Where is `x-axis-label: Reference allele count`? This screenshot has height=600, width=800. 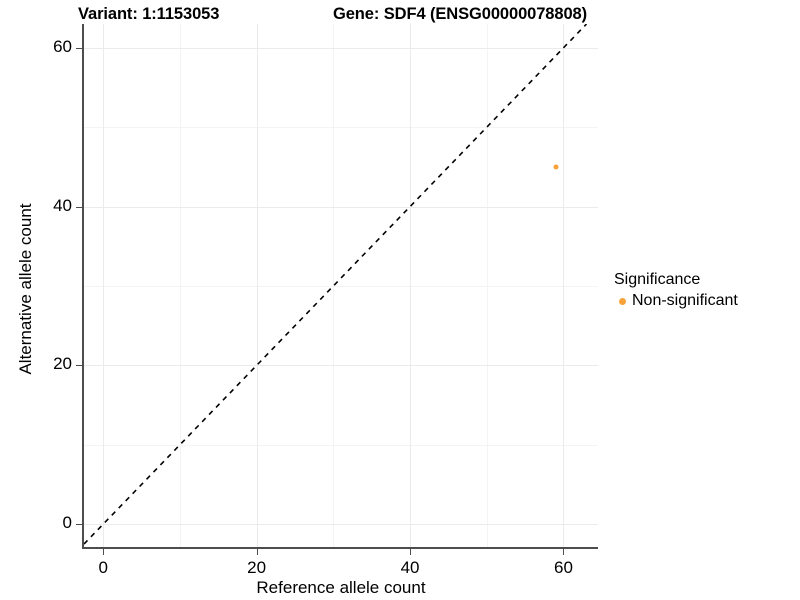 x-axis-label: Reference allele count is located at coordinates (341, 587).